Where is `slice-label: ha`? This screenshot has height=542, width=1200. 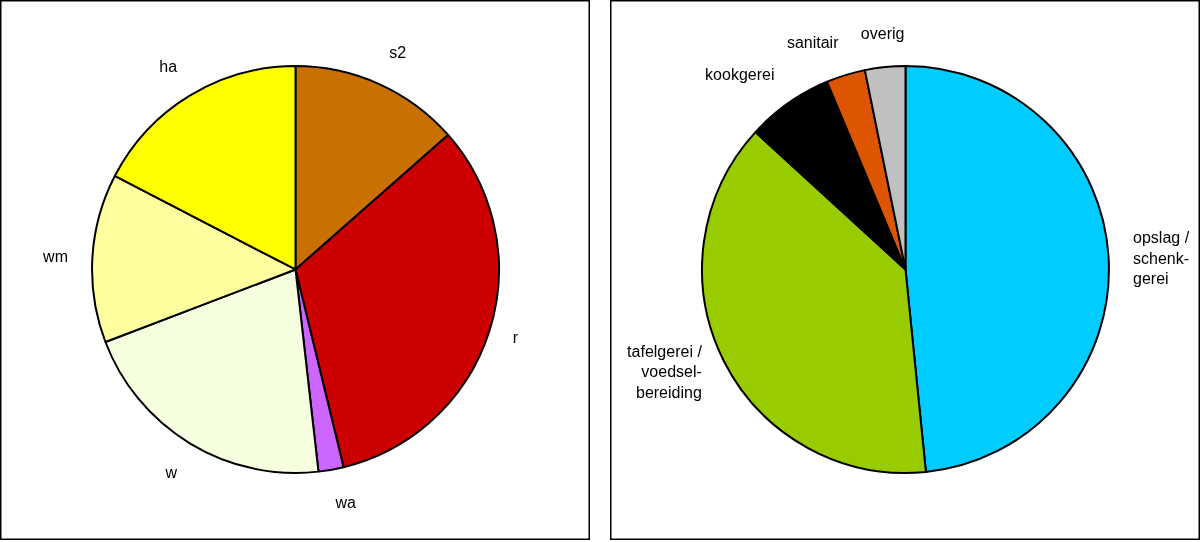
slice-label: ha is located at coordinates (168, 66).